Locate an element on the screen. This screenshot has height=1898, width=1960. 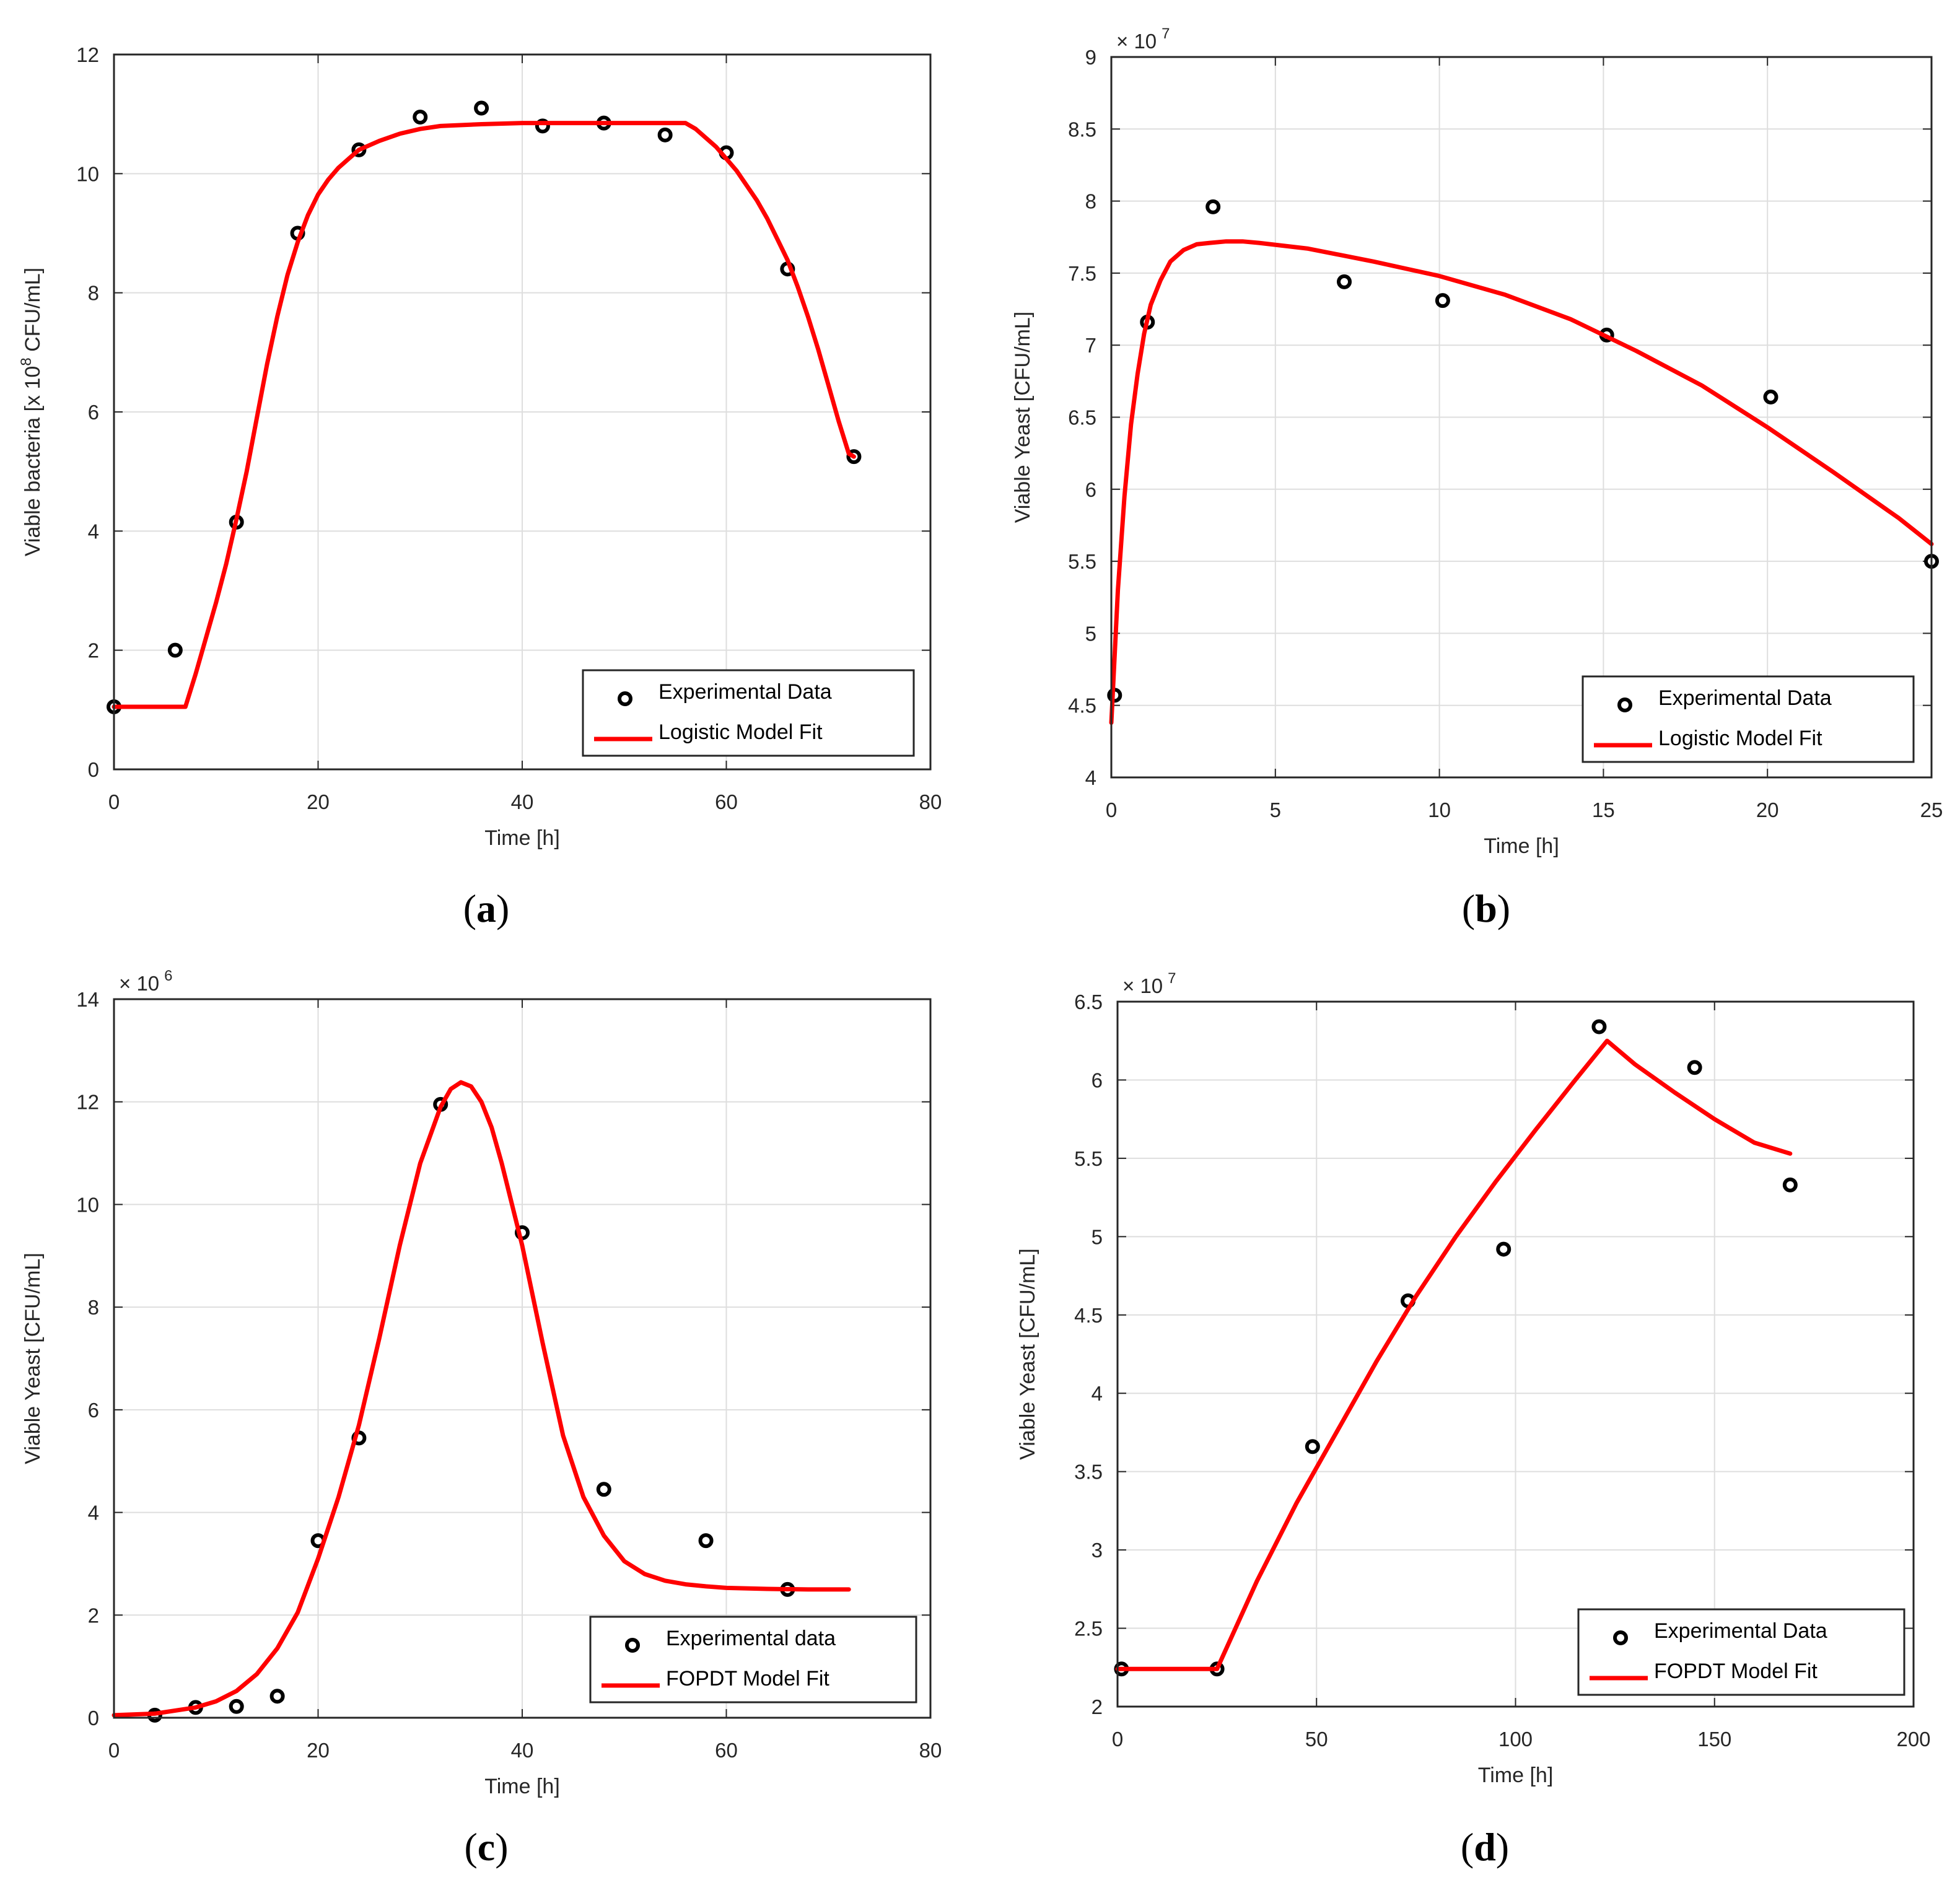
y-tick-label: 7 is located at coordinates (1090, 345).